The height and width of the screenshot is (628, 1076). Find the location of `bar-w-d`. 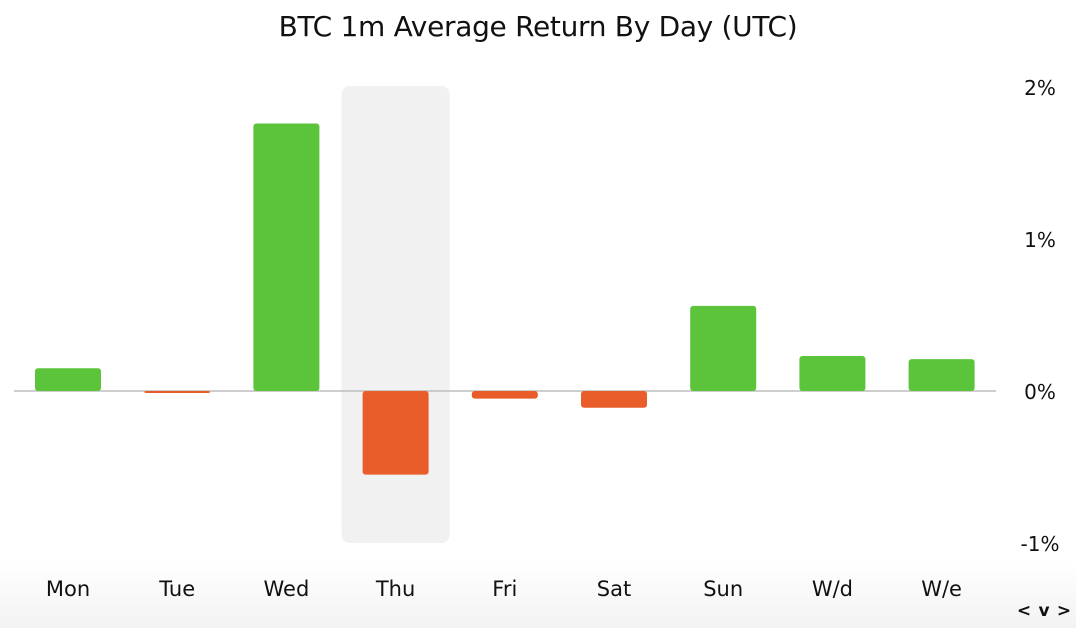

bar-w-d is located at coordinates (832, 373).